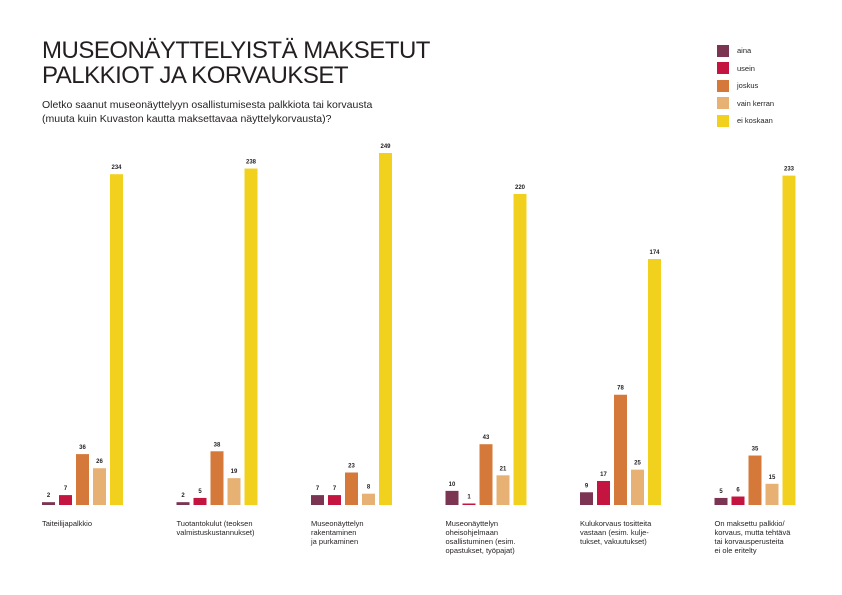 This screenshot has height=595, width=842. I want to click on data-label: 238, so click(251, 163).